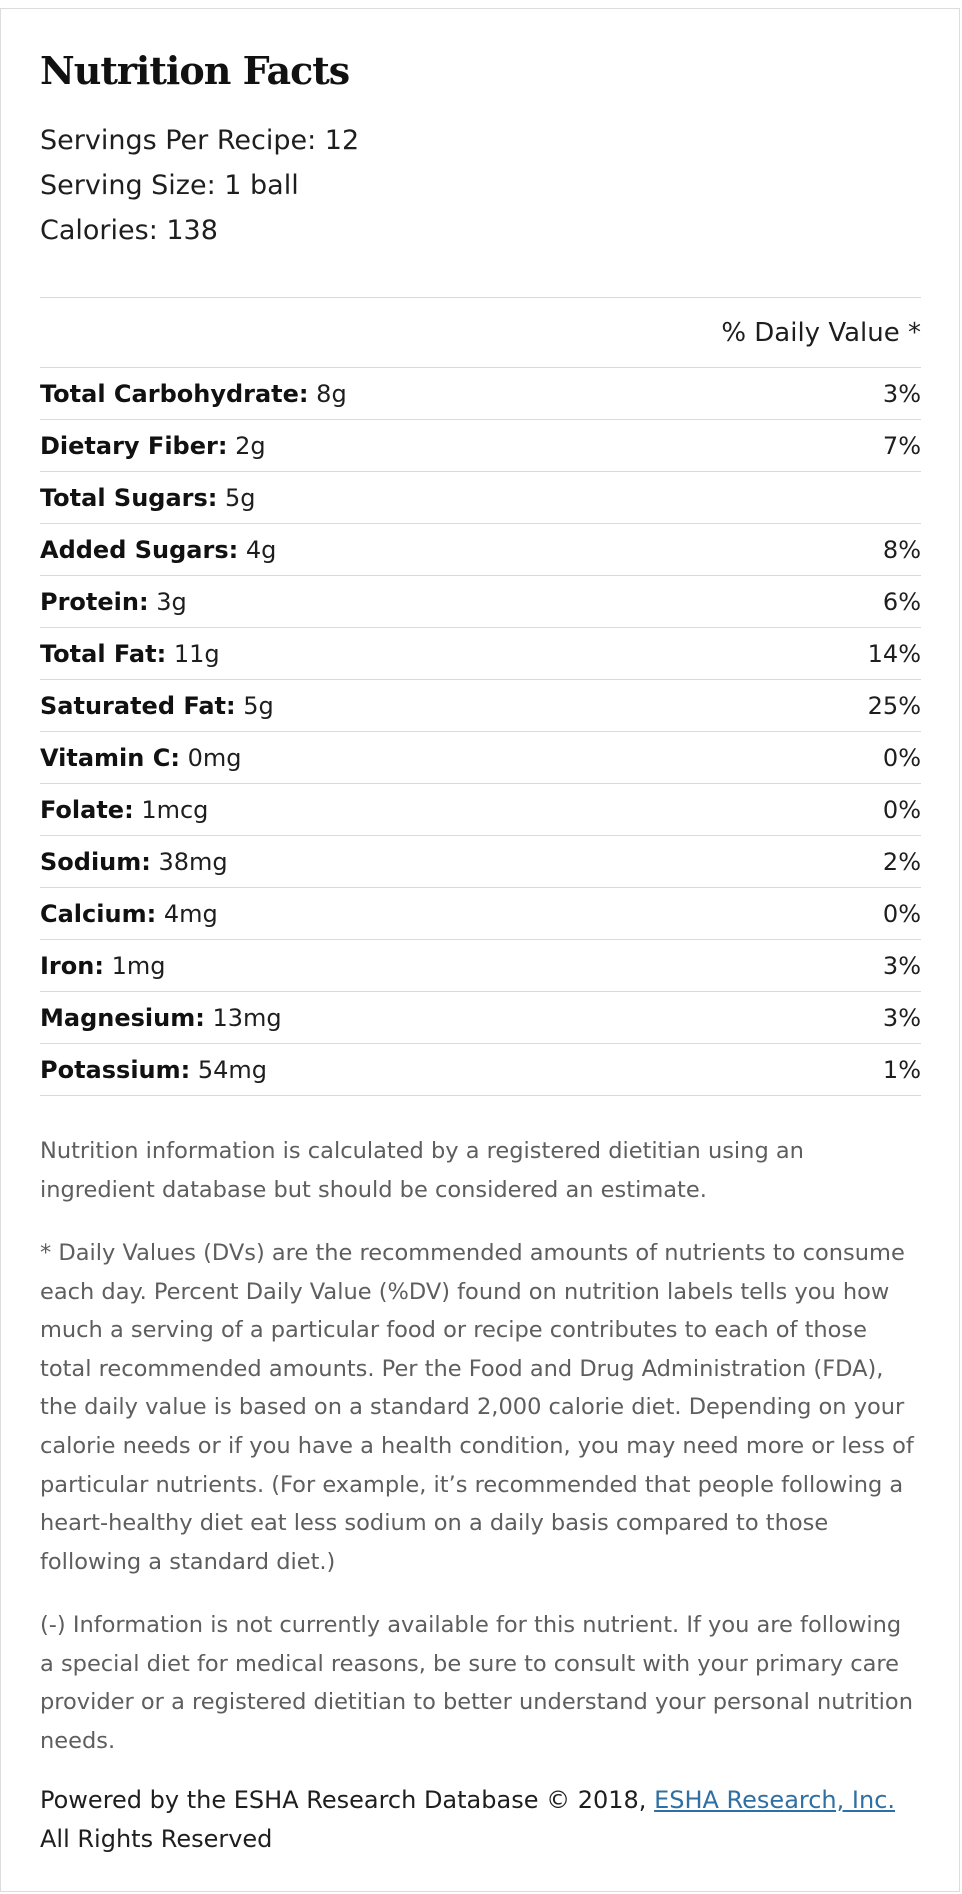 The height and width of the screenshot is (1894, 962). Describe the element at coordinates (901, 550) in the screenshot. I see `nutrient-daily-value: 8%` at that location.